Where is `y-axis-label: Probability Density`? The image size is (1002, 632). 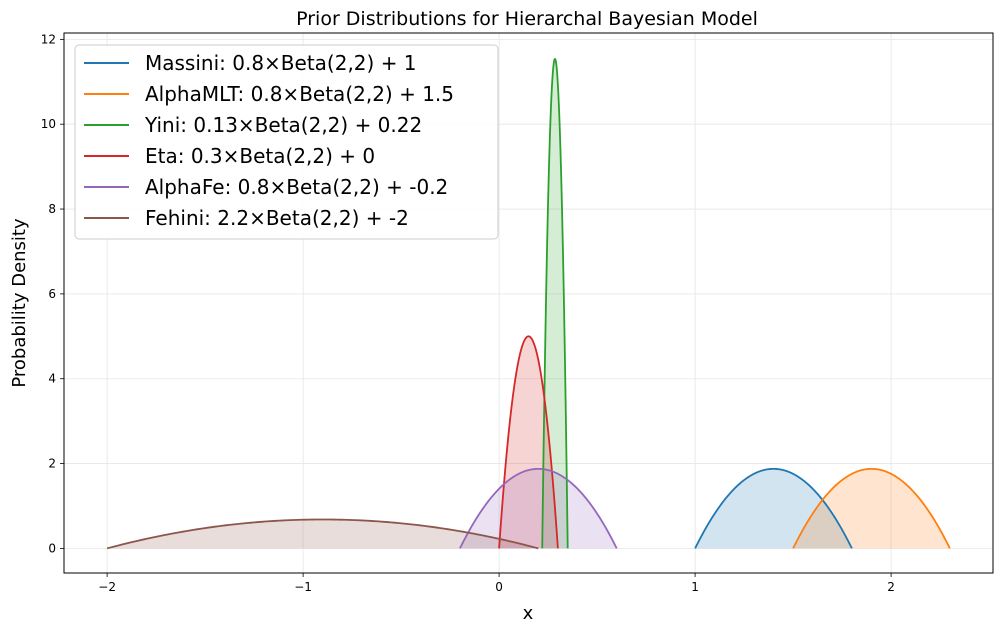
y-axis-label: Probability Density is located at coordinates (19, 303).